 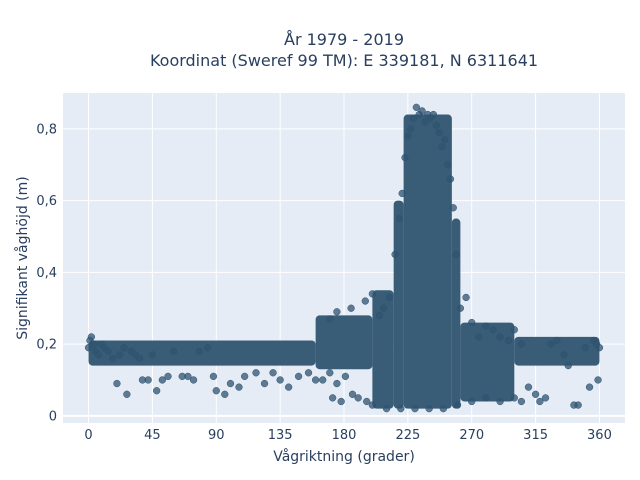 I want to click on x-tick-label-3: 135, so click(x=280, y=435).